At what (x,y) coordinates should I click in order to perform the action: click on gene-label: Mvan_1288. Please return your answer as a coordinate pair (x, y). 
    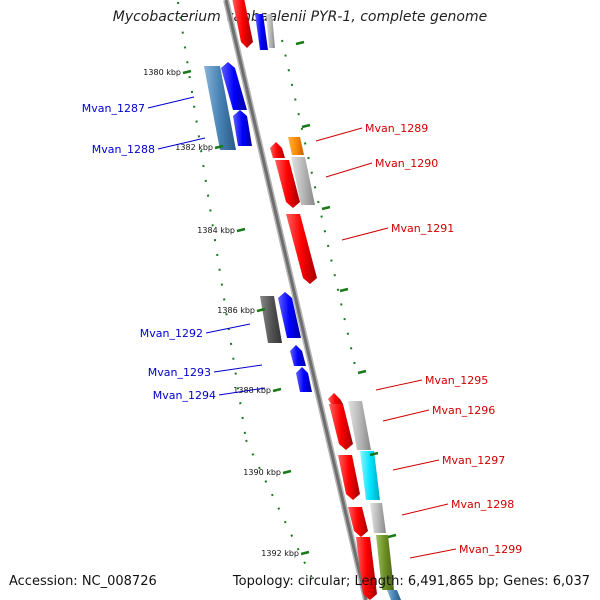
    Looking at the image, I should click on (123, 149).